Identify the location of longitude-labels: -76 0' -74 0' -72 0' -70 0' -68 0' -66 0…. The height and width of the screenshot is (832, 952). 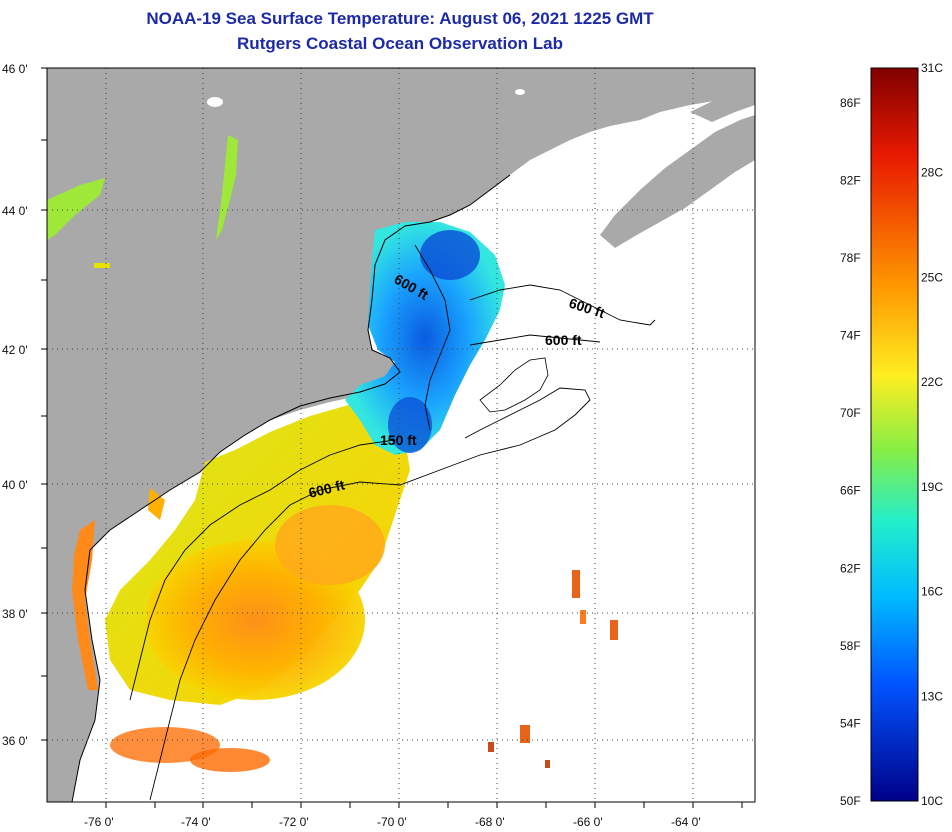
(392, 822).